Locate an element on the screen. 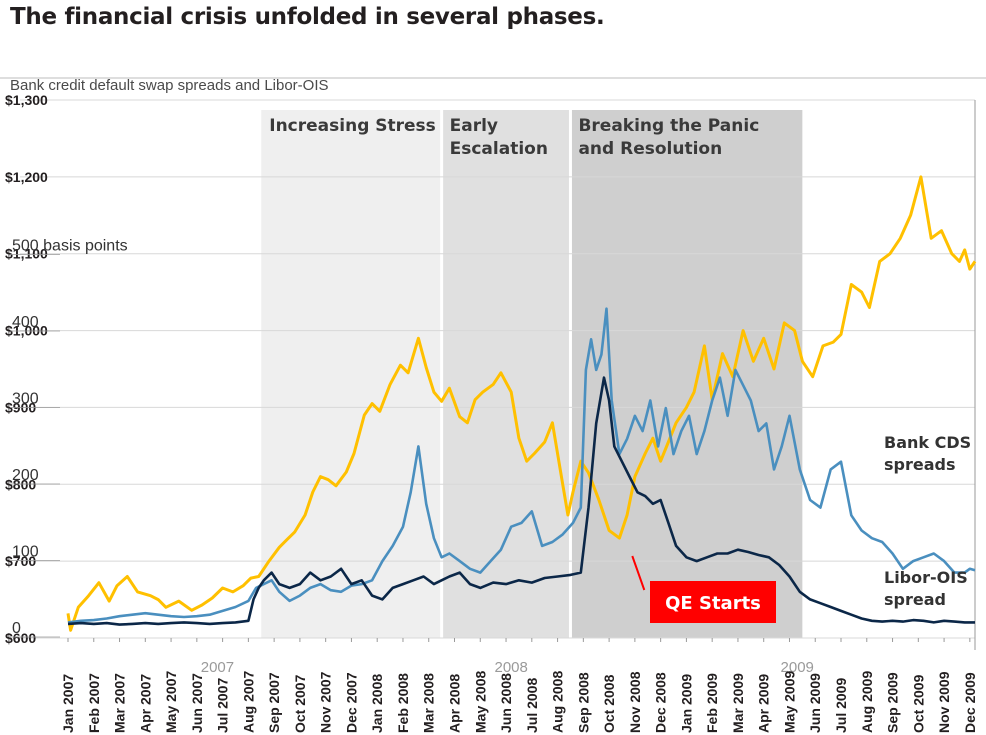  x-tick-label: Apr 2007 is located at coordinates (145, 703).